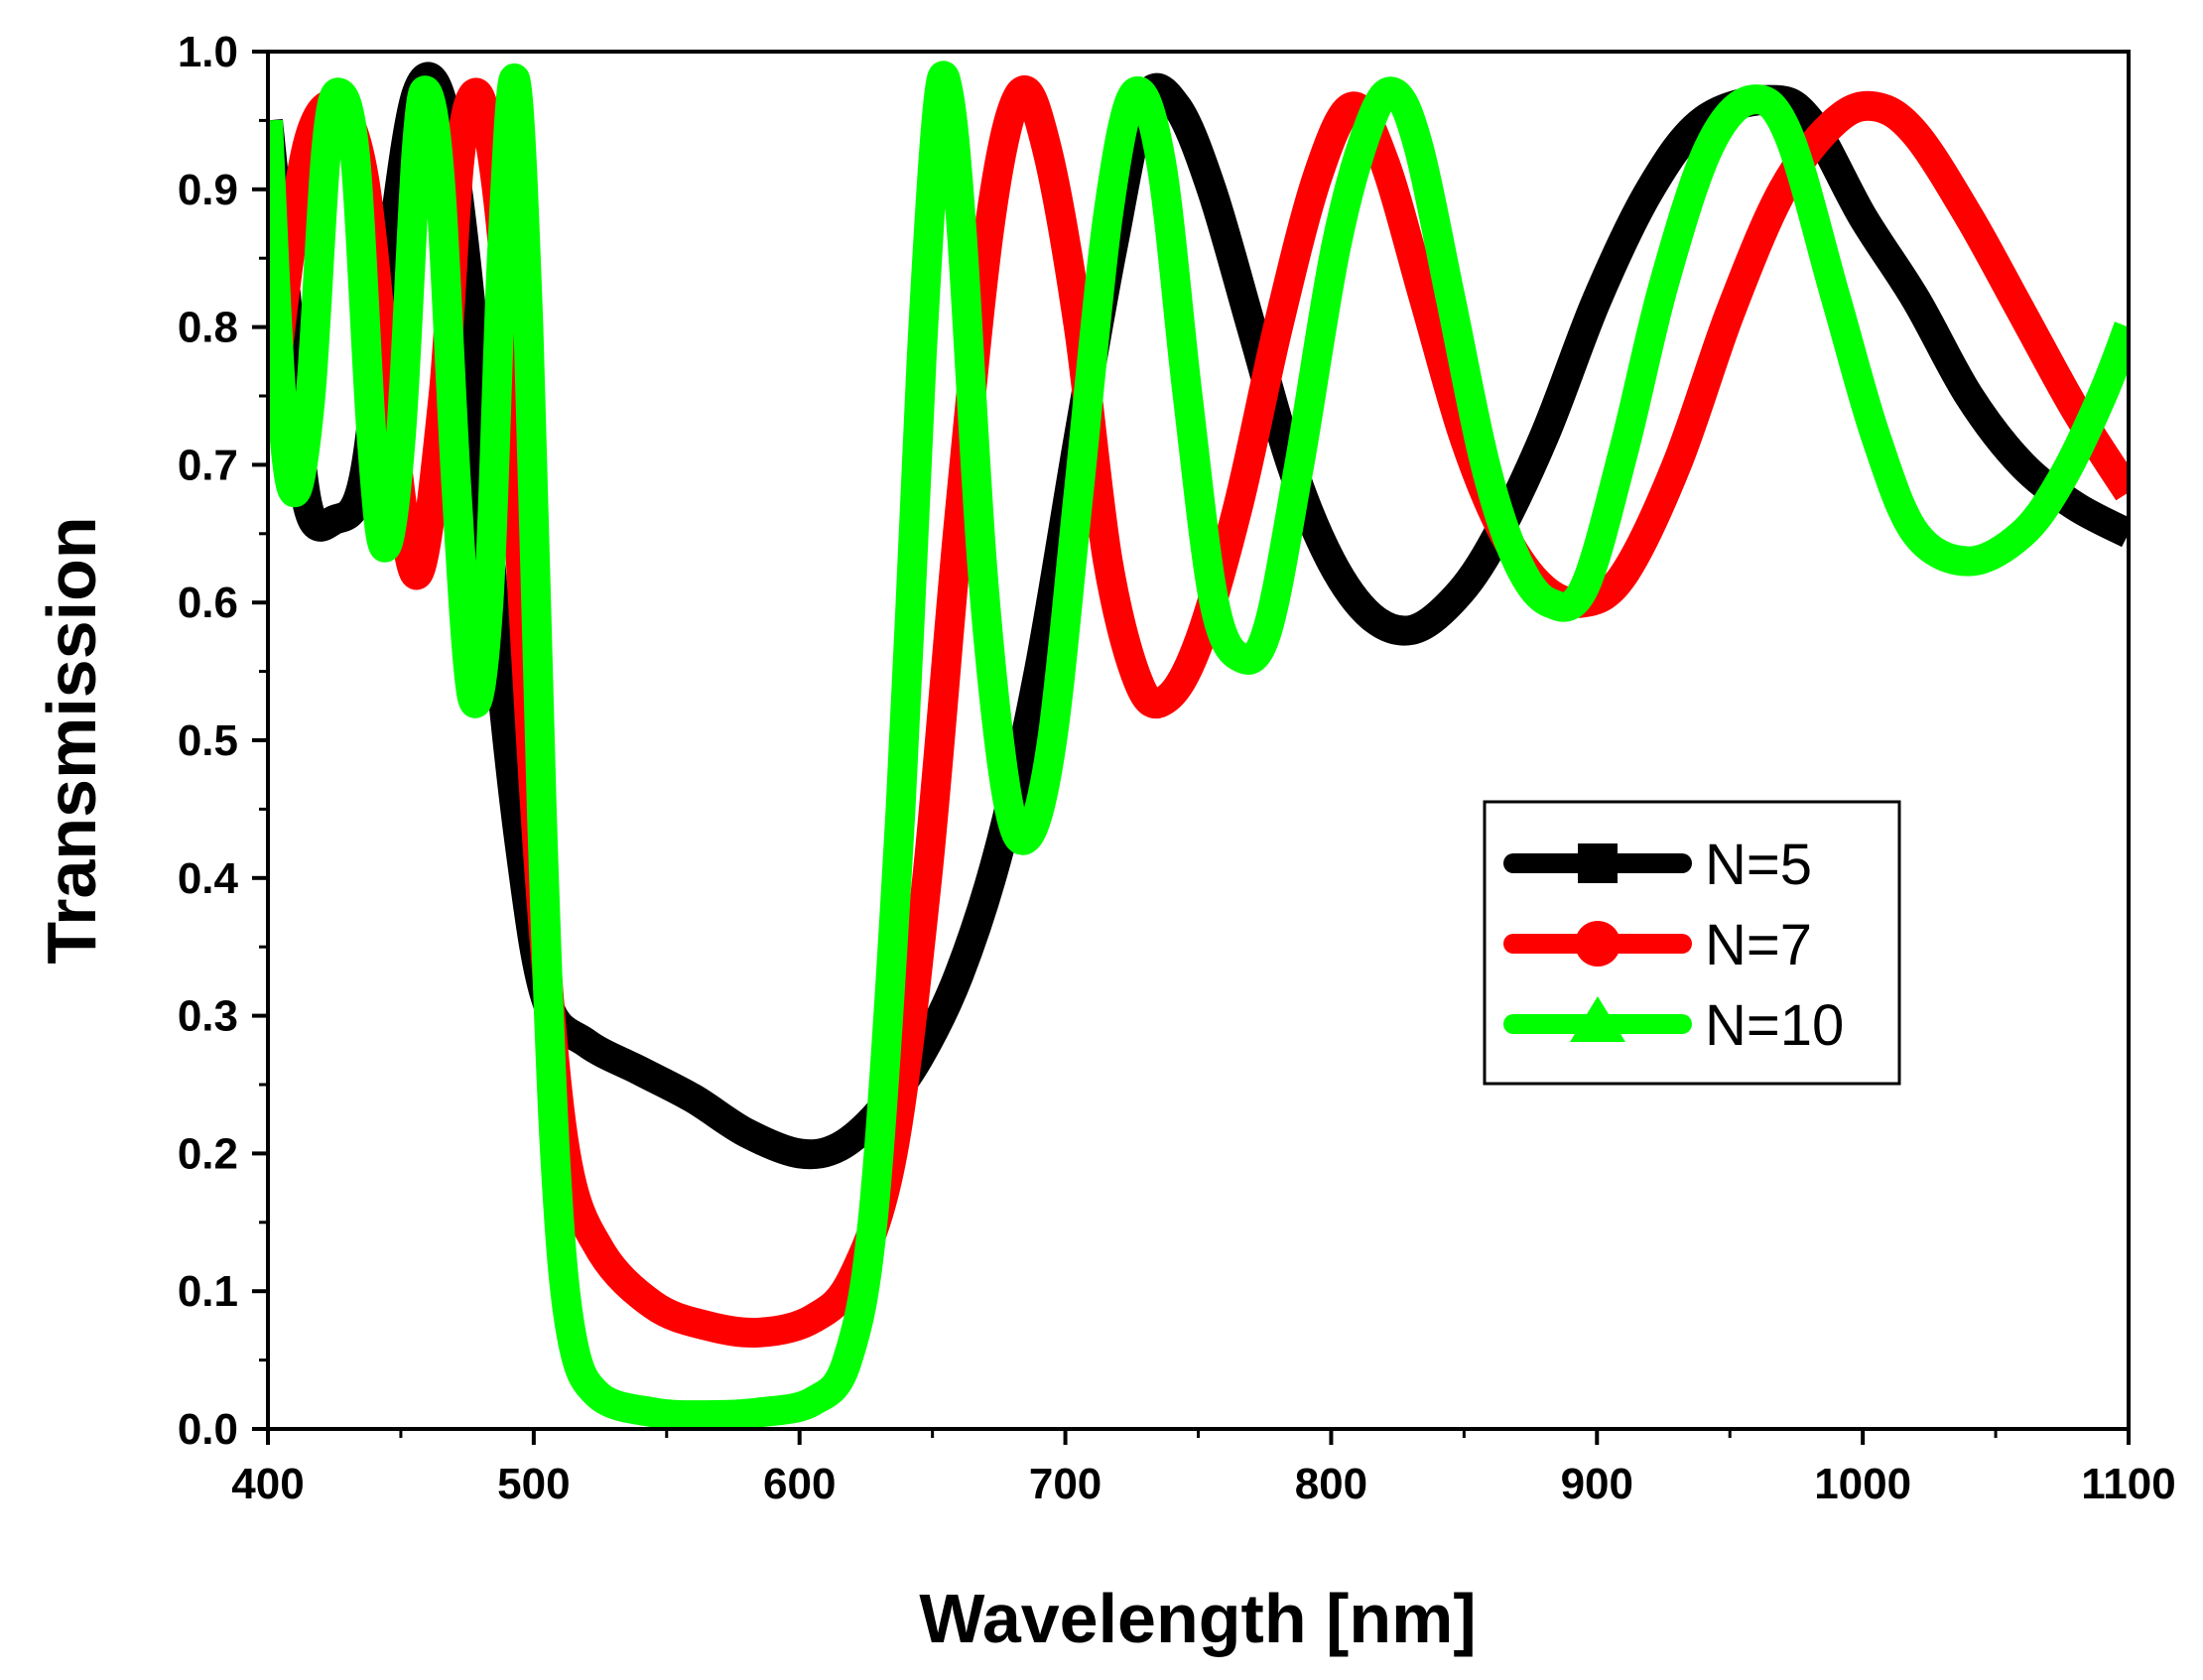  I want to click on legend-label-n-7: N=7, so click(1759, 945).